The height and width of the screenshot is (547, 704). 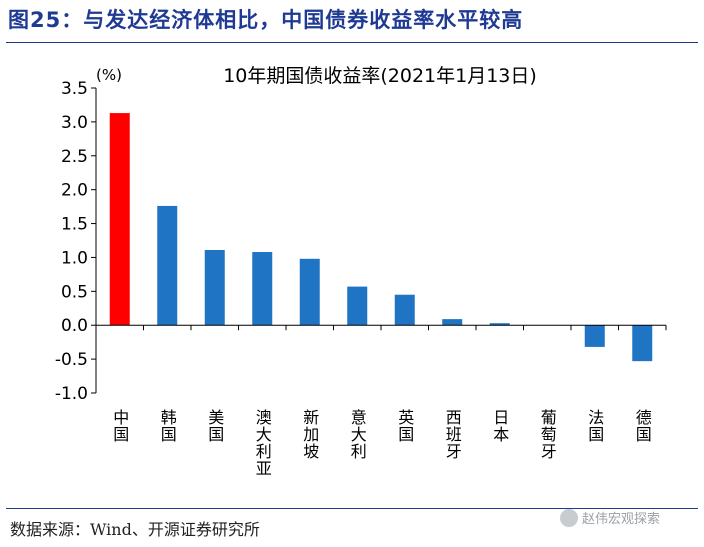 I want to click on x-tick-label: 韩国, so click(x=167, y=426).